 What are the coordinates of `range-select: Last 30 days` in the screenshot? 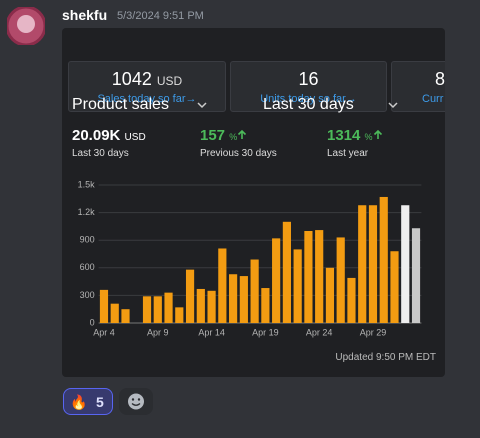 It's located at (308, 104).